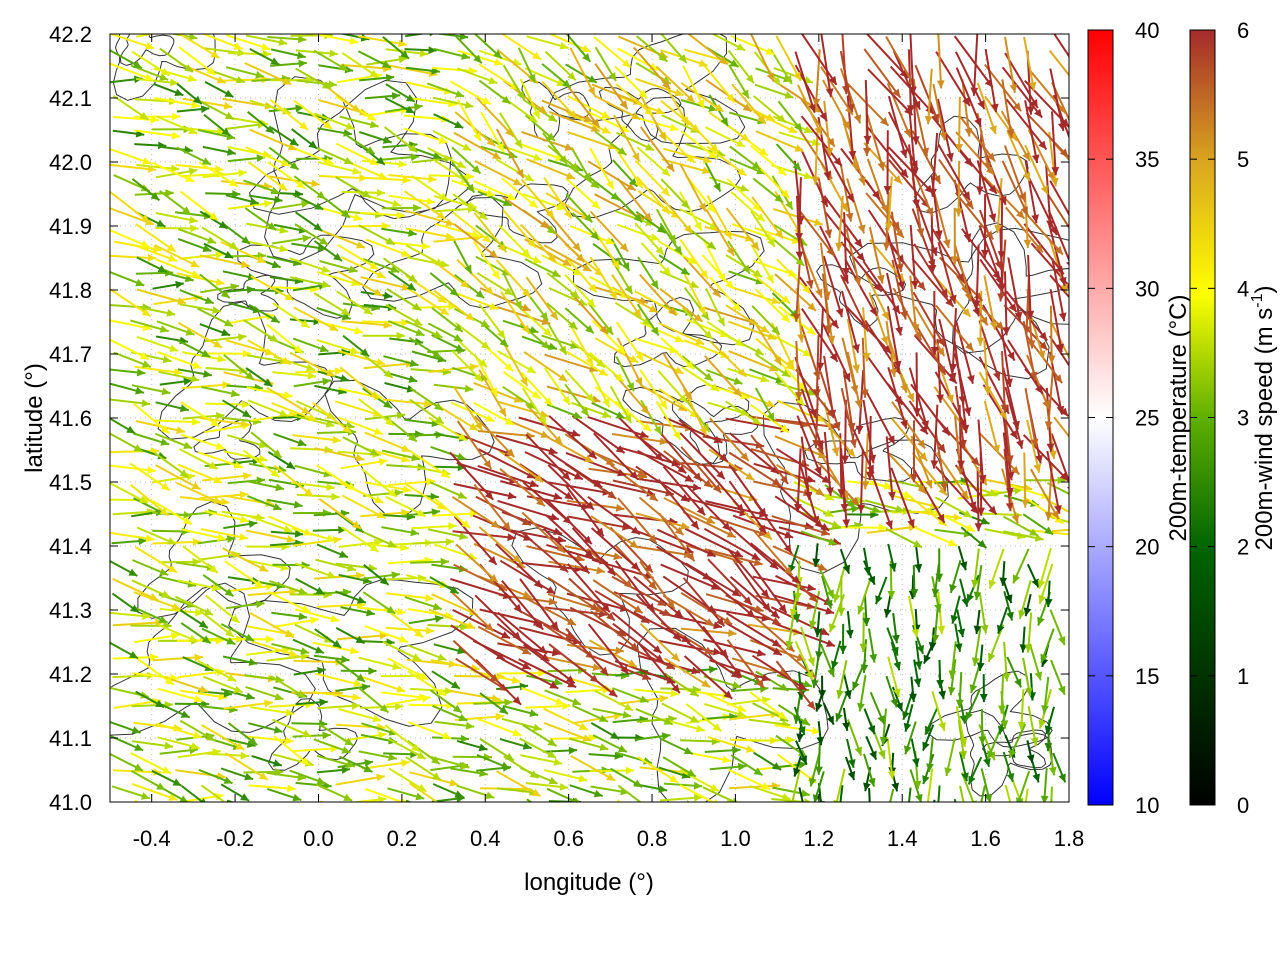  What do you see at coordinates (1010, 288) in the screenshot?
I see `temperature-contour` at bounding box center [1010, 288].